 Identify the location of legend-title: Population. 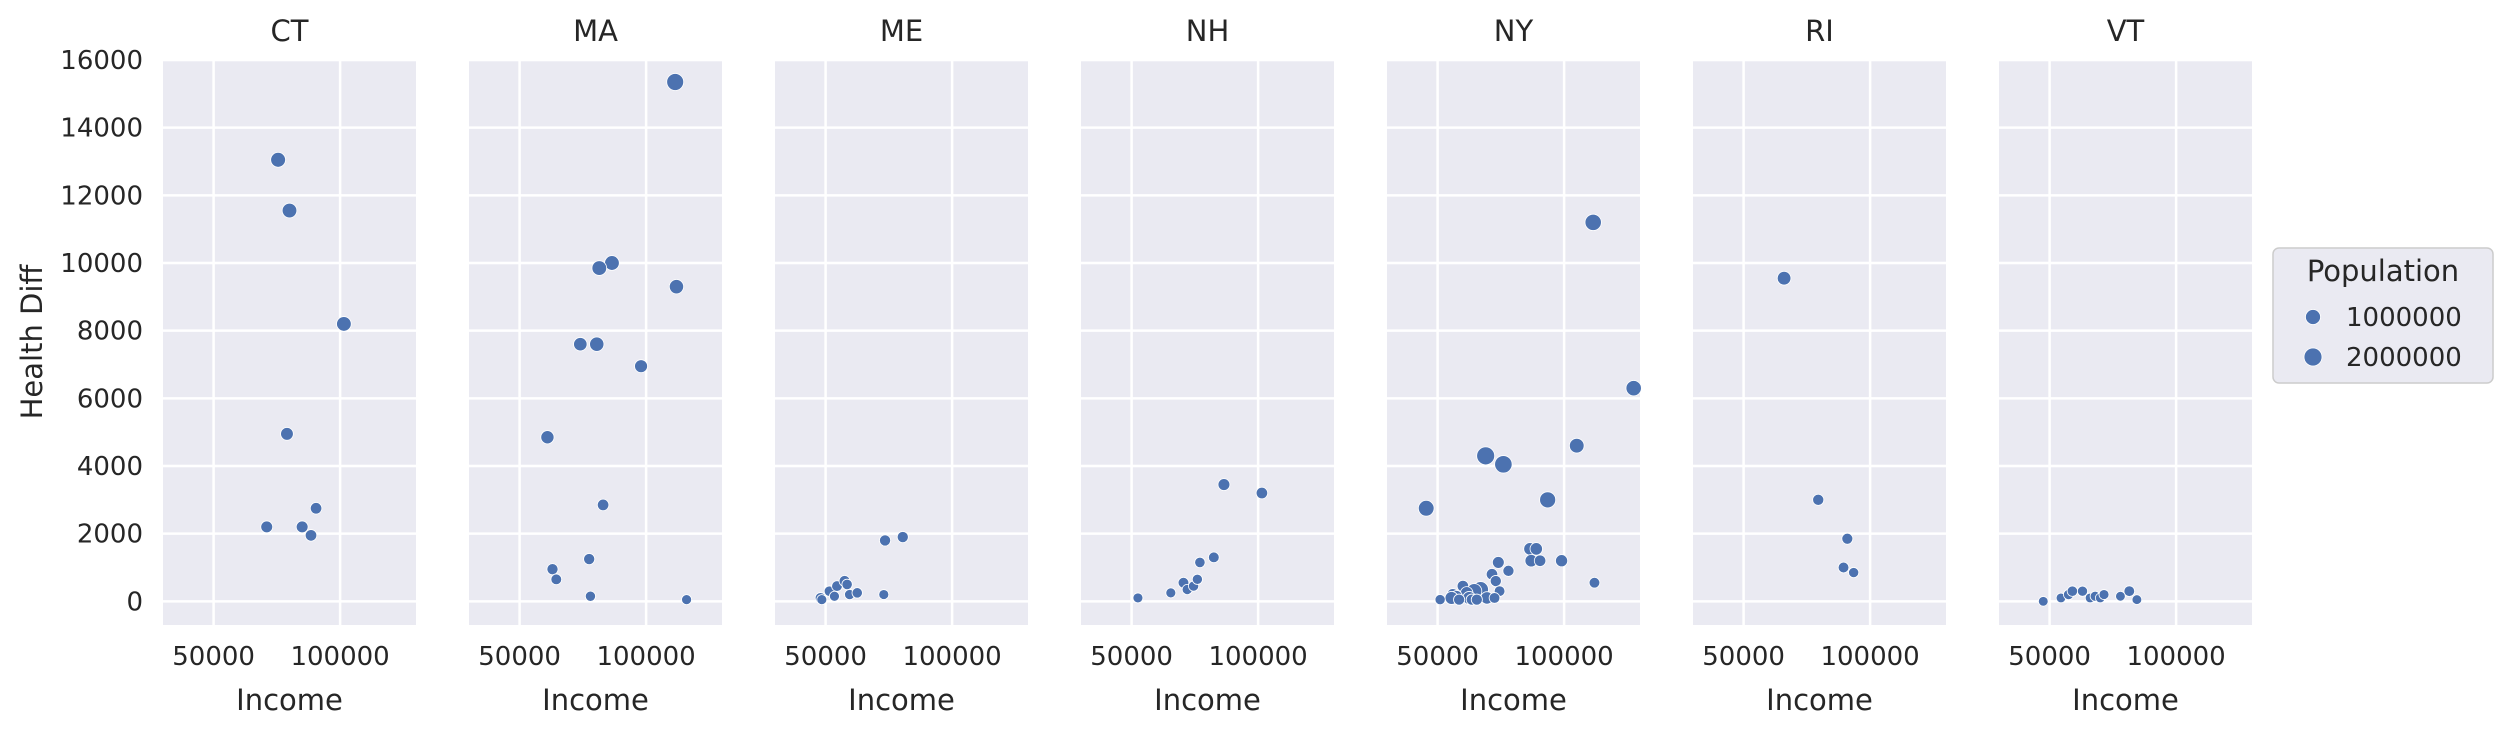
(2383, 271).